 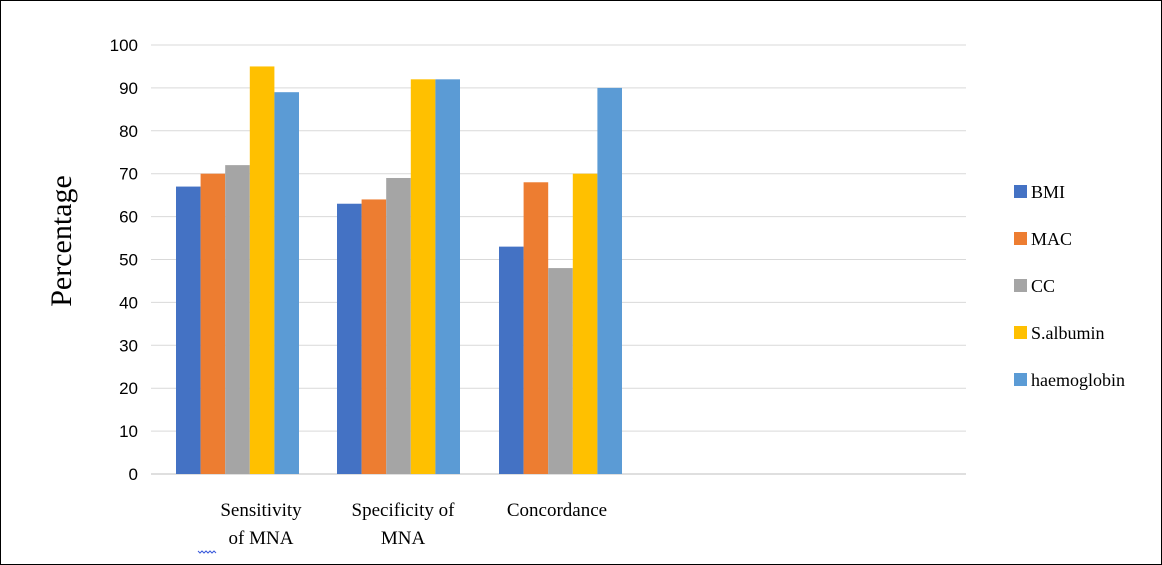 I want to click on category-label: Concordance, so click(x=557, y=510).